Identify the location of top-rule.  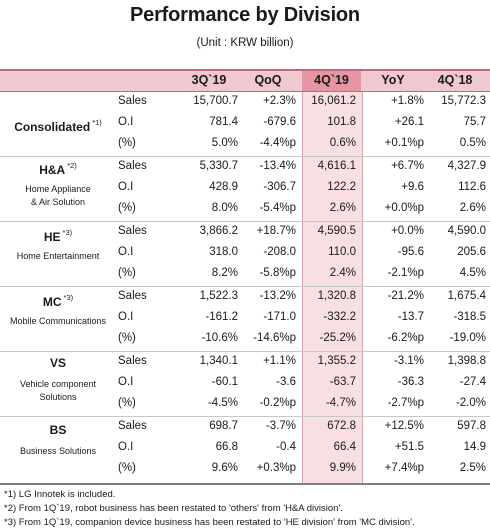
(245, 70).